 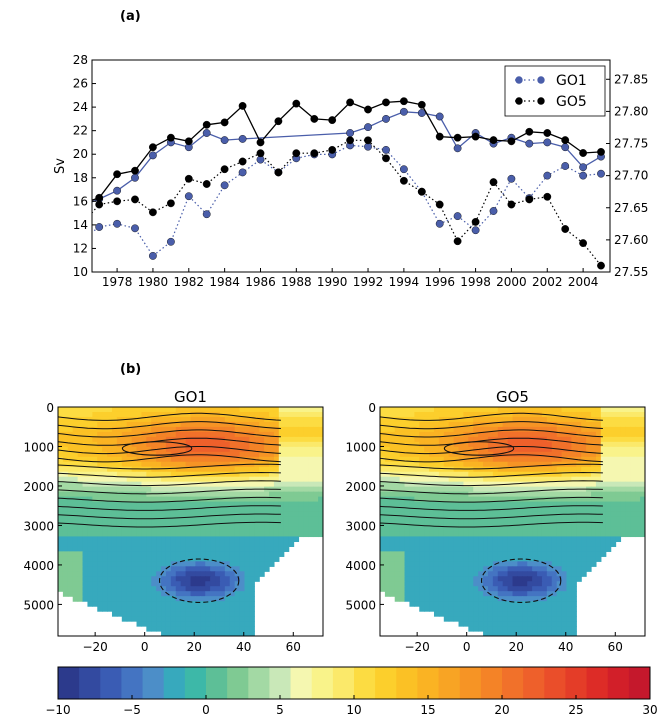 I want to click on contour-line, so click(x=491, y=441).